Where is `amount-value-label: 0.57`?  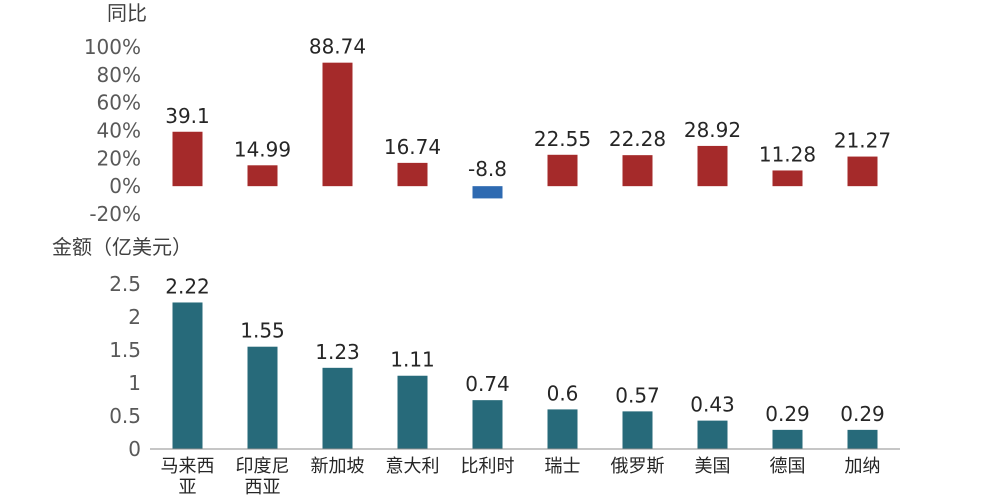 amount-value-label: 0.57 is located at coordinates (637, 395).